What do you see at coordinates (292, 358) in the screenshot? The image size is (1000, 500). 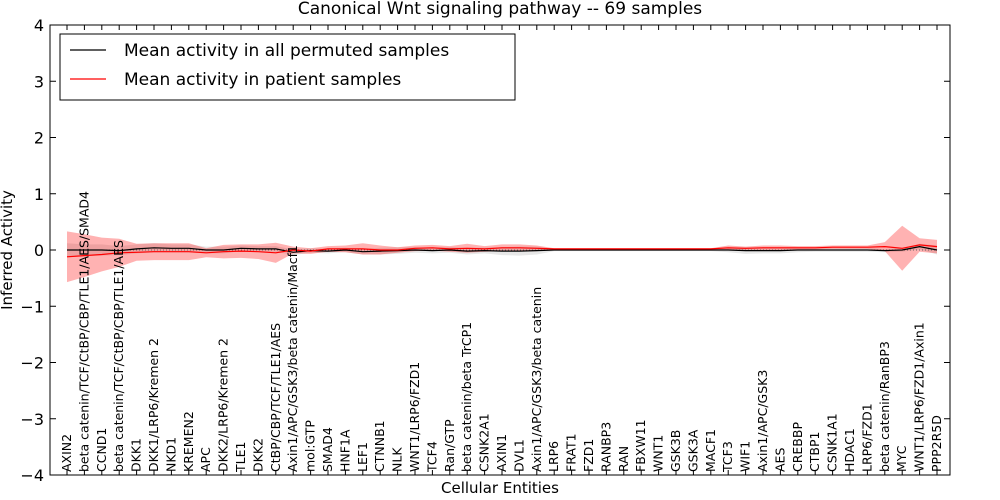 I see `x-tick-label: Axin1/APC/GSK3/beta catenin/Macf1` at bounding box center [292, 358].